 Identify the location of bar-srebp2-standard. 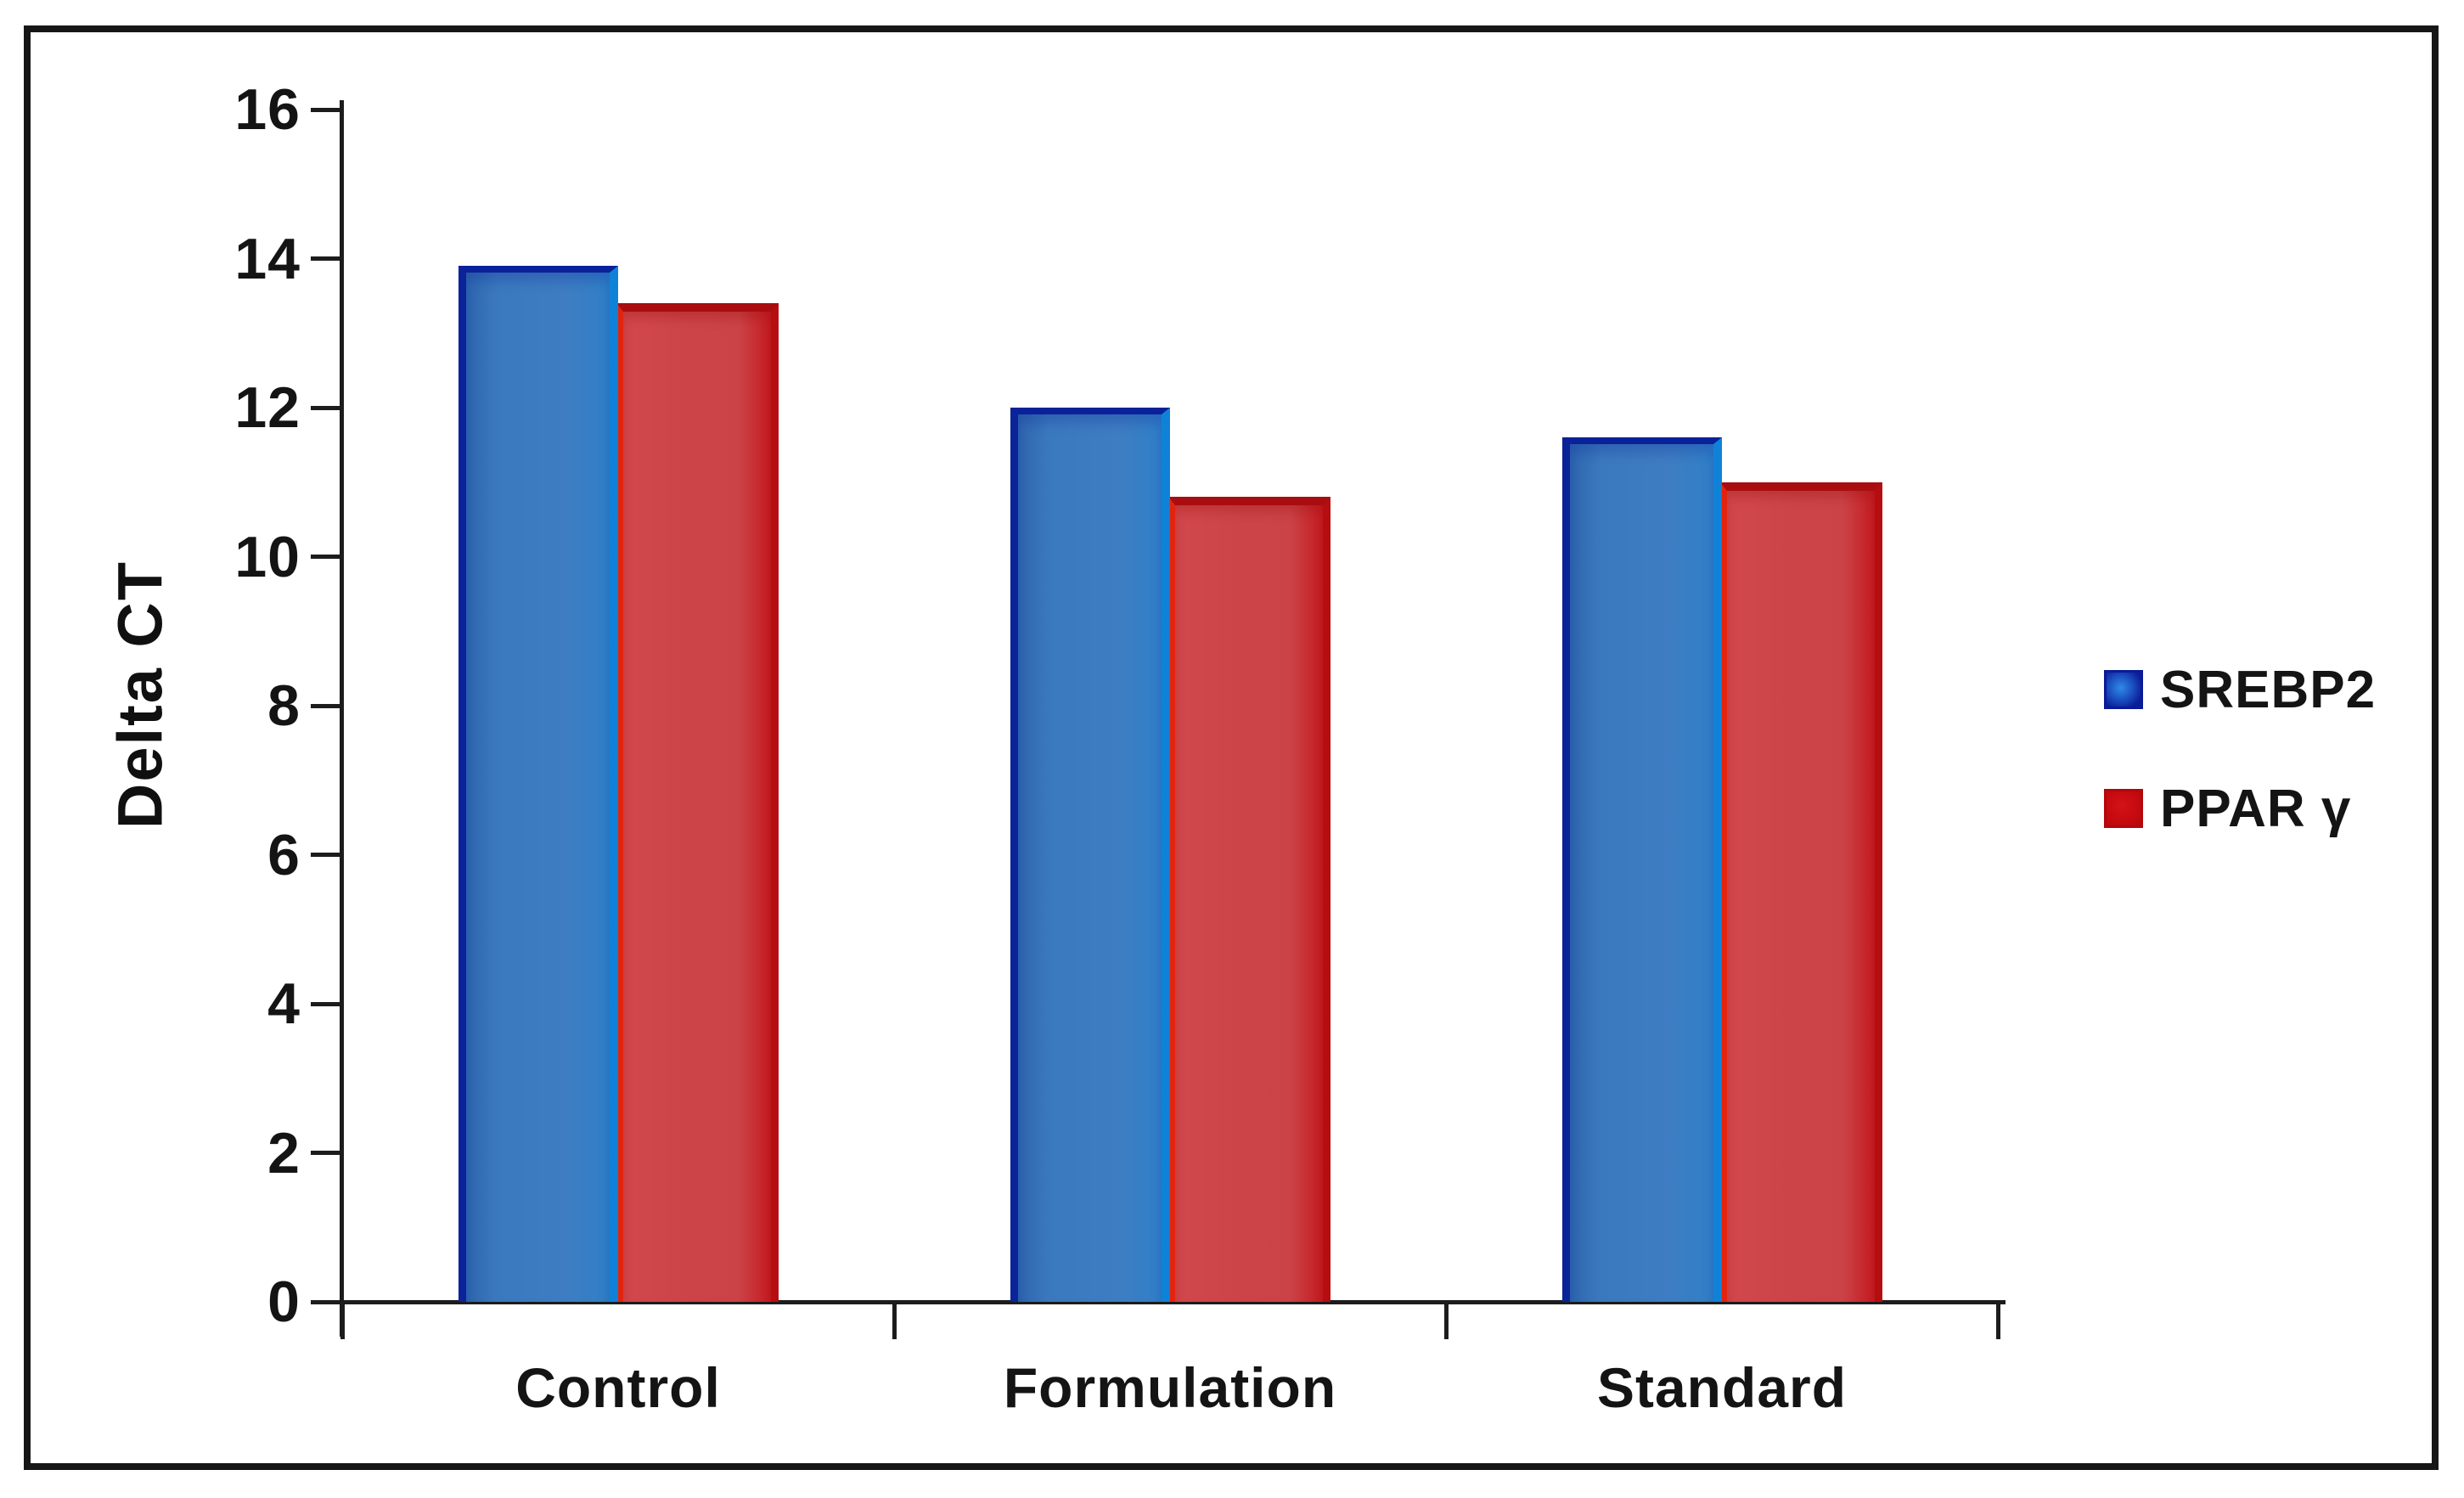
(1642, 869).